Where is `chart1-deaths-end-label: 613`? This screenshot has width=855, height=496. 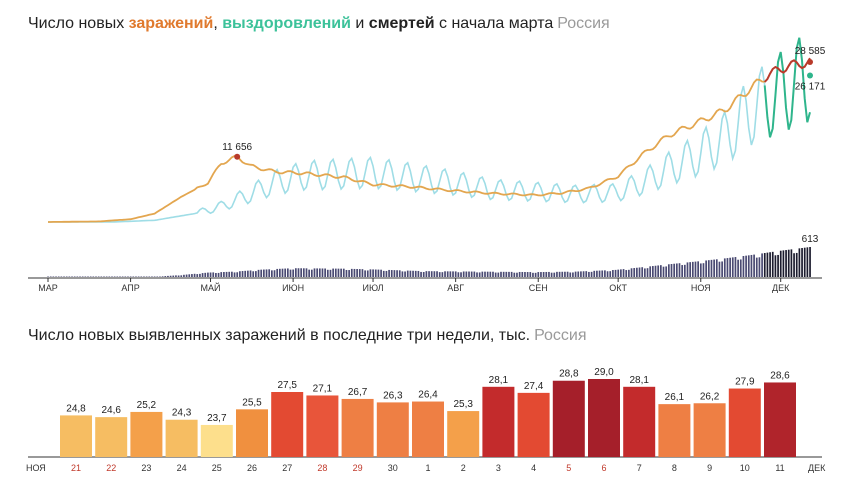 chart1-deaths-end-label: 613 is located at coordinates (810, 239).